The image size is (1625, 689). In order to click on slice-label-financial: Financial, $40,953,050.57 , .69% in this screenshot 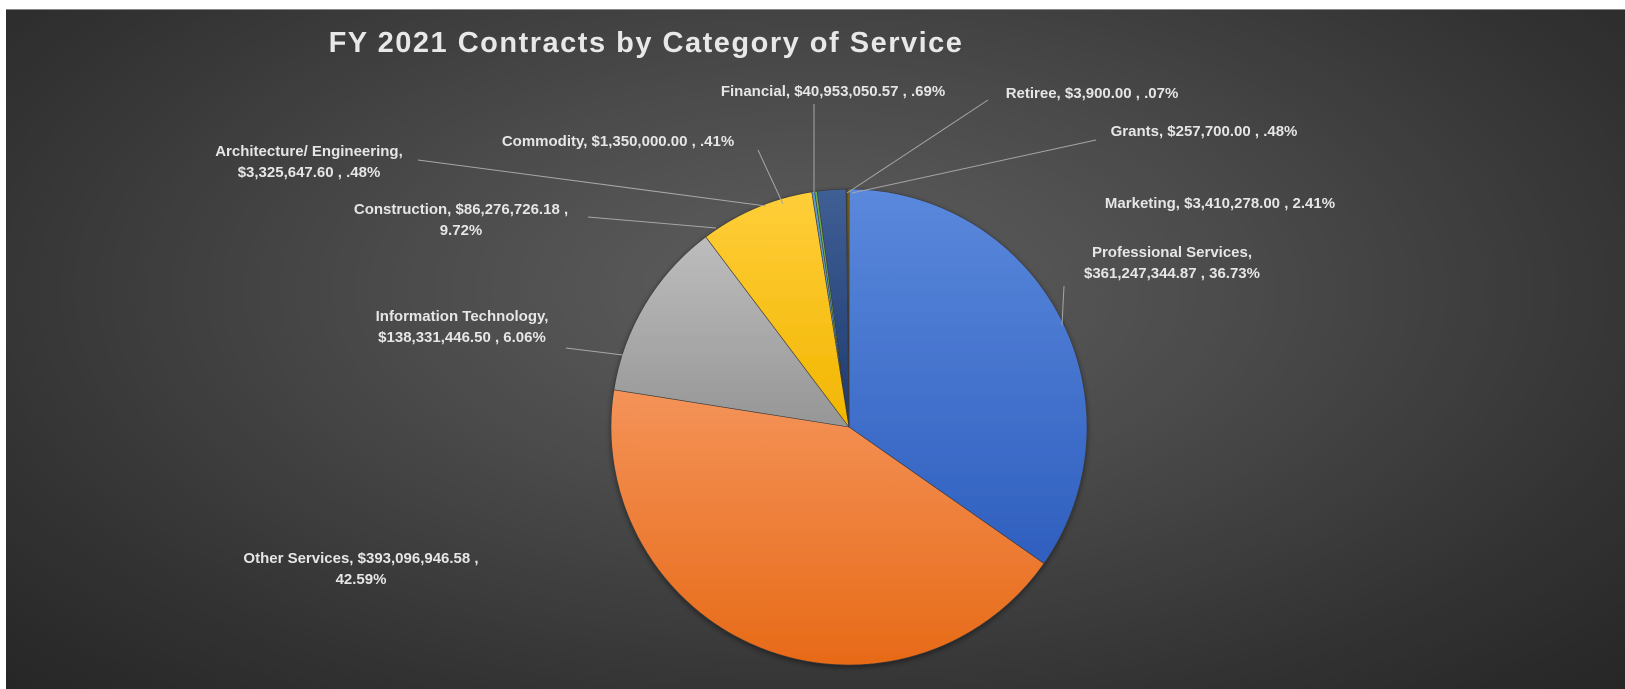, I will do `click(833, 91)`.